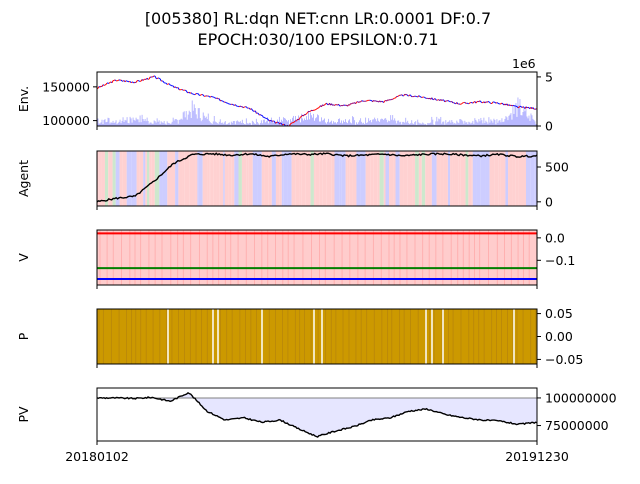  I want to click on right-axis-offset-text: 1e6, so click(524, 63).